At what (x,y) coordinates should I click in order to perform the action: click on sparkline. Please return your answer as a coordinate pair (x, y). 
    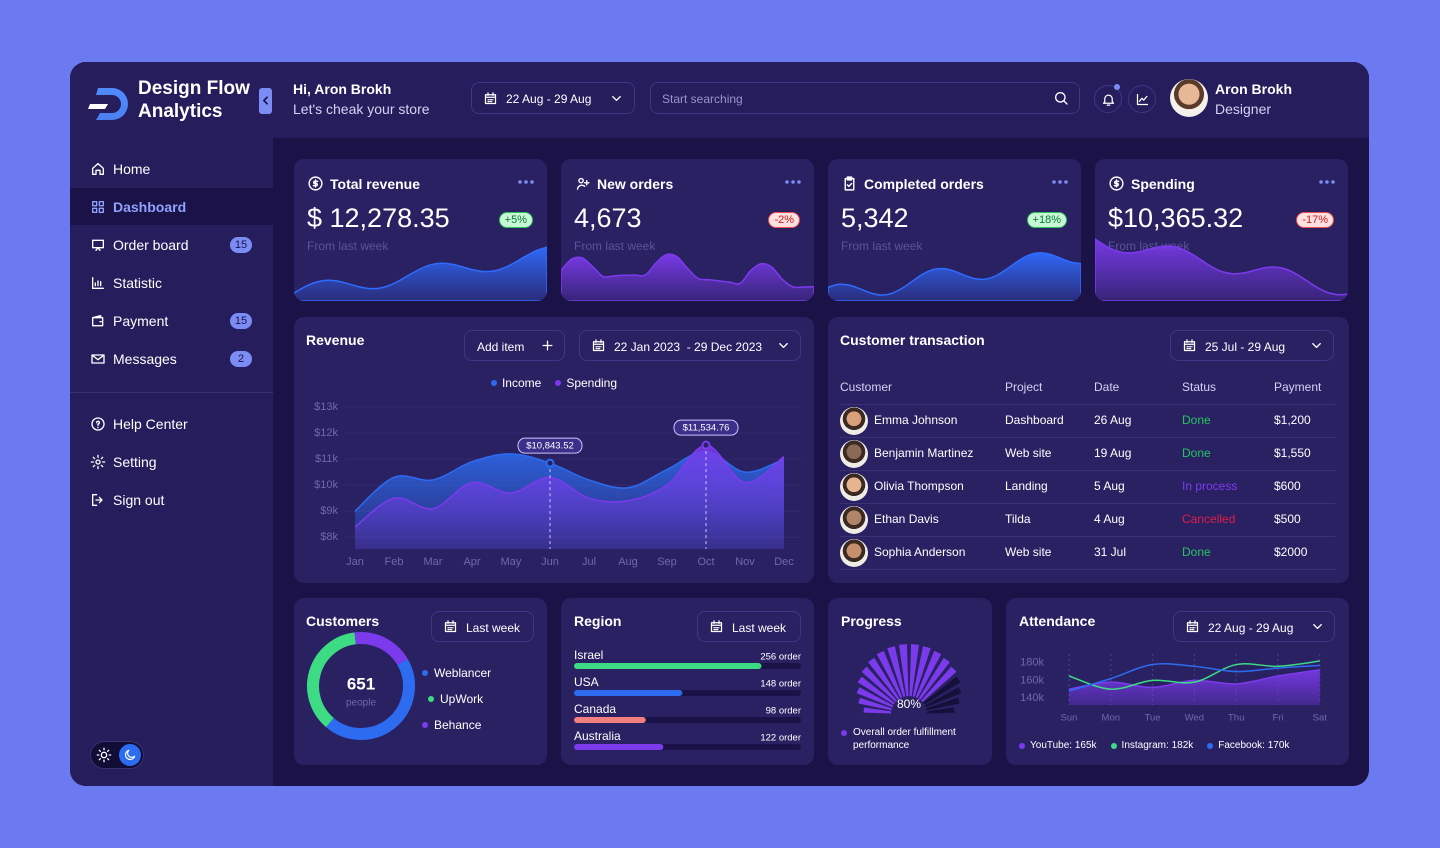
    Looking at the image, I should click on (1221, 269).